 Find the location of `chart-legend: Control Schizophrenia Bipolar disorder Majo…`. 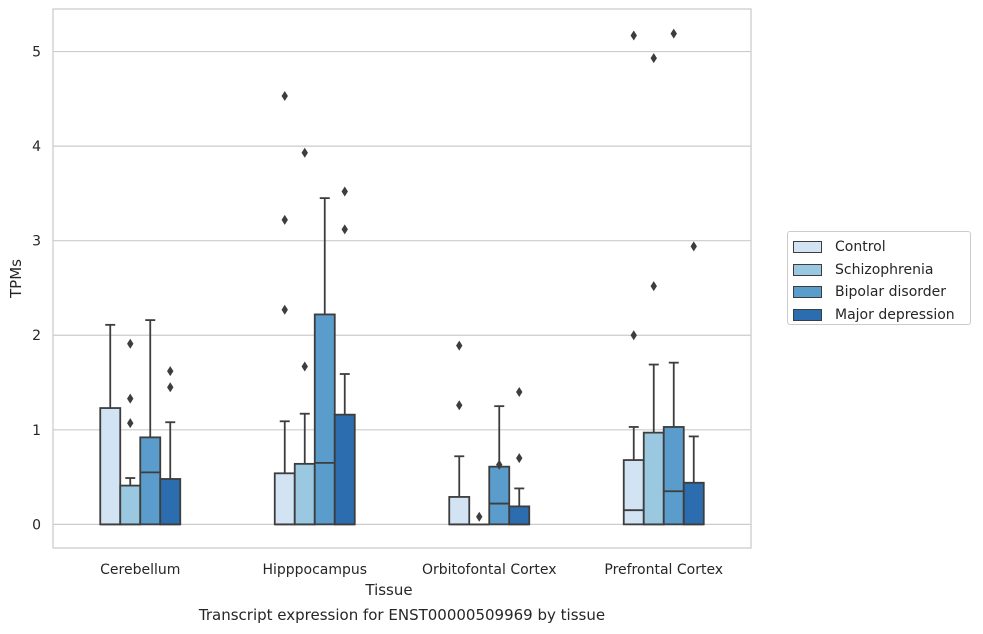

chart-legend: Control Schizophrenia Bipolar disorder Majo… is located at coordinates (879, 278).